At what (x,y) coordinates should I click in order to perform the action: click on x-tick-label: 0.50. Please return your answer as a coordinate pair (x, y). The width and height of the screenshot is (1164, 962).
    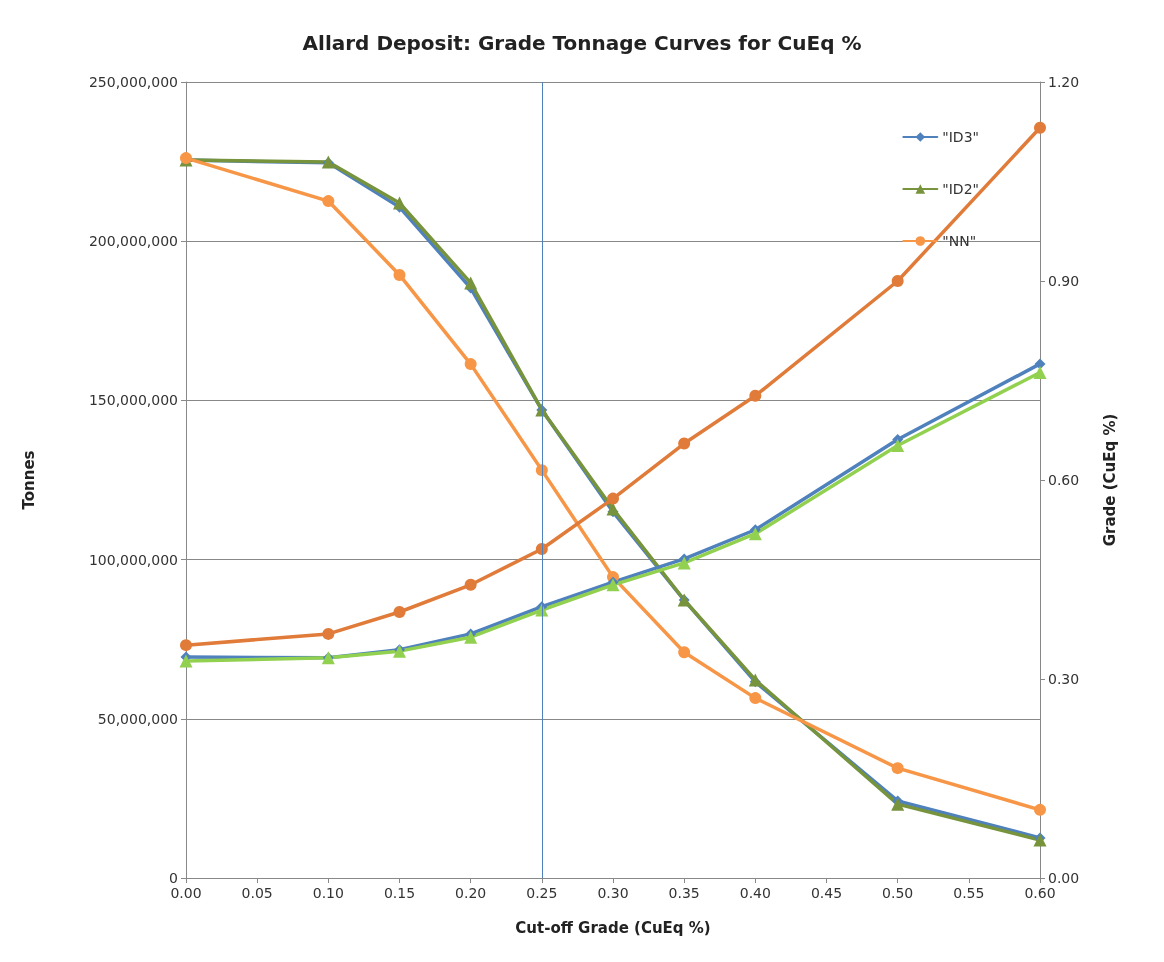
    Looking at the image, I should click on (898, 893).